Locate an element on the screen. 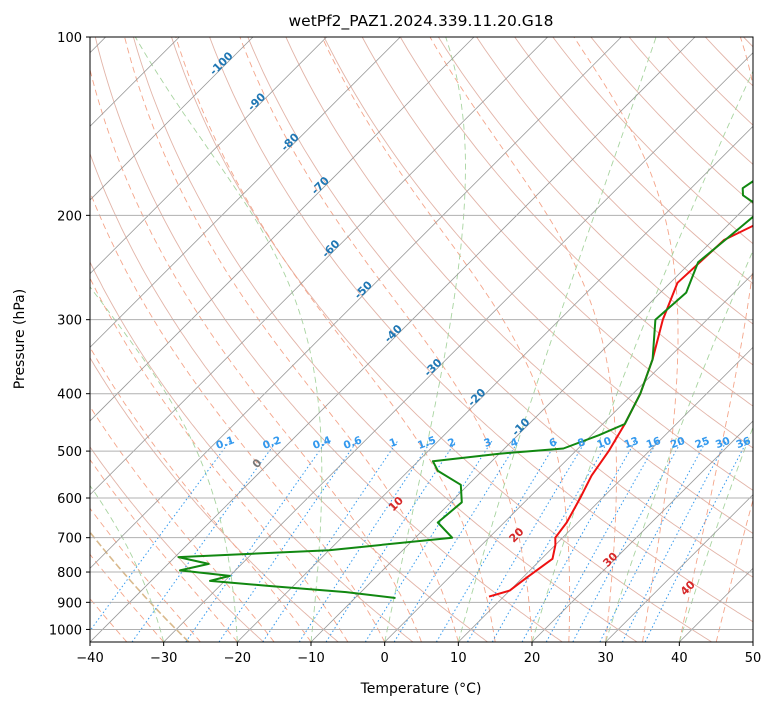  y-tick-label: 700 is located at coordinates (69, 539).